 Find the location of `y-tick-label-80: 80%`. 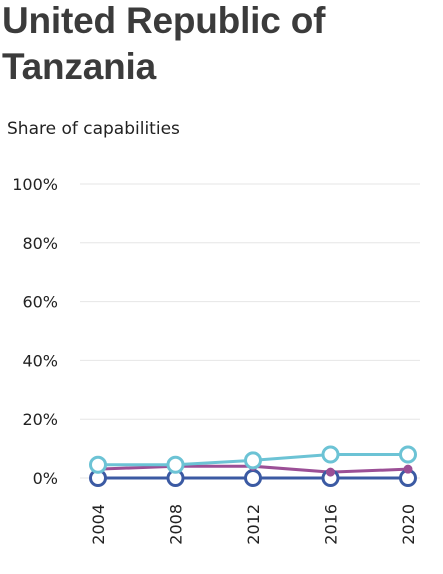

y-tick-label-80: 80% is located at coordinates (40, 243).